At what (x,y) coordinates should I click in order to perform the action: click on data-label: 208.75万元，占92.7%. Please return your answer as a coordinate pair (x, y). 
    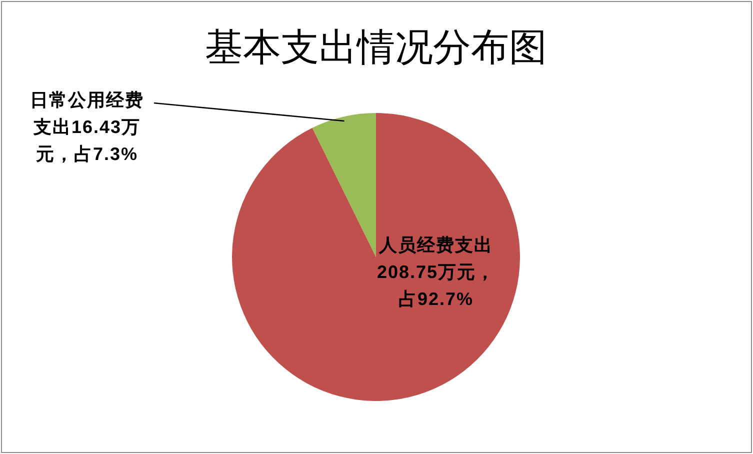
    Looking at the image, I should click on (436, 285).